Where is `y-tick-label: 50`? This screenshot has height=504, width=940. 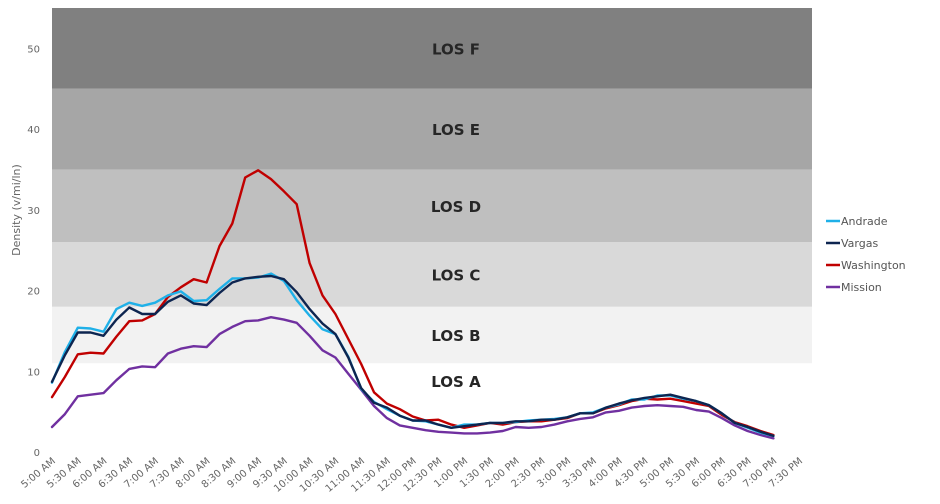 y-tick-label: 50 is located at coordinates (33, 49).